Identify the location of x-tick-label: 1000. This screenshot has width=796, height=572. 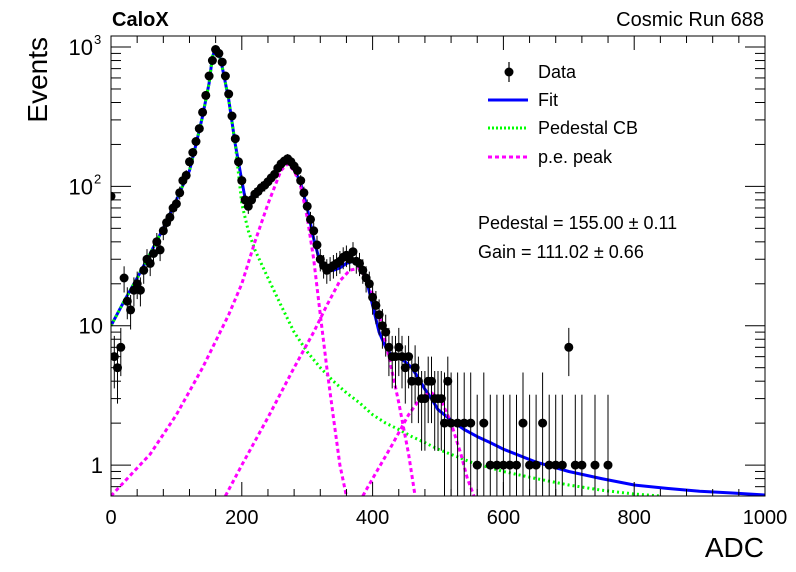
(765, 518).